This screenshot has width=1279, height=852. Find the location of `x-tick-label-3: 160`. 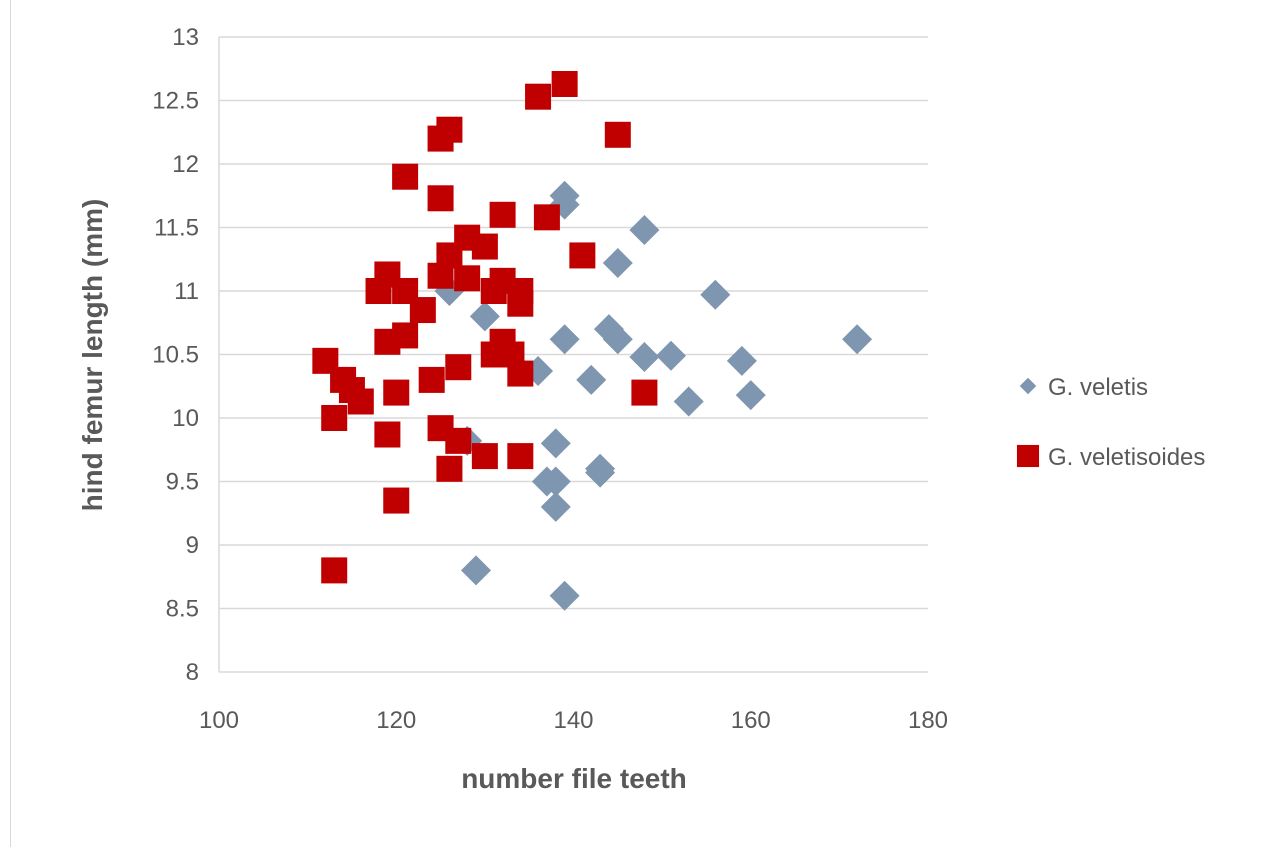

x-tick-label-3: 160 is located at coordinates (751, 720).